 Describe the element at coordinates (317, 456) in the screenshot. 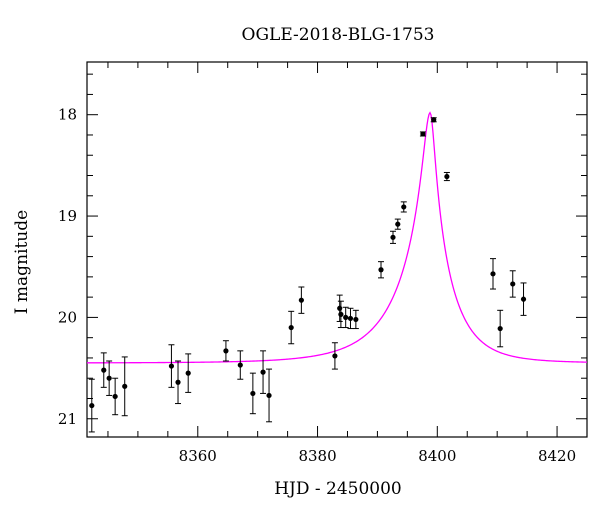

I see `x-tick-label: 8380` at that location.